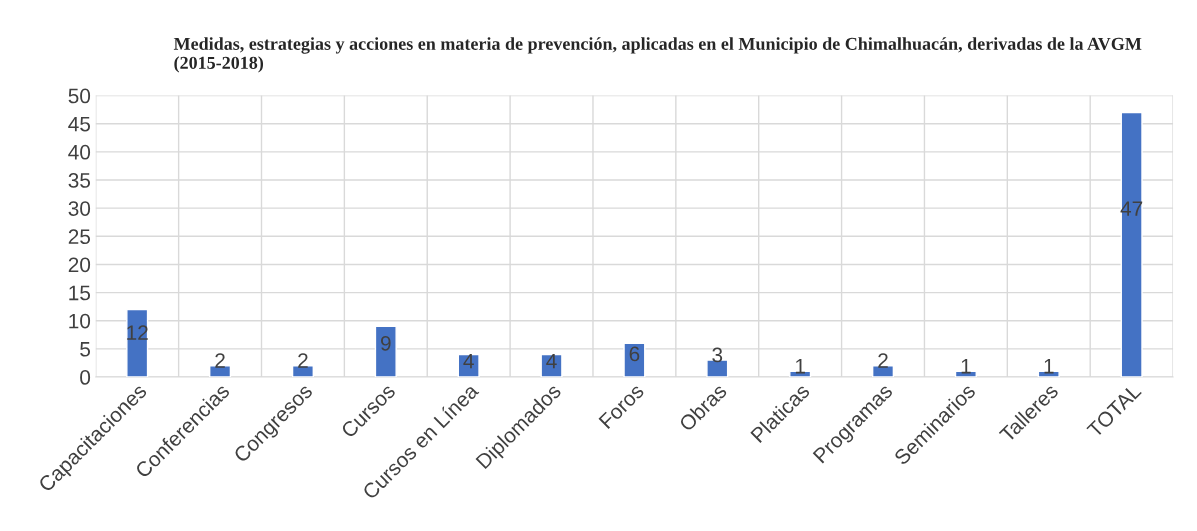 Image resolution: width=1197 pixels, height=531 pixels. Describe the element at coordinates (79, 180) in the screenshot. I see `y-tick-label: 35` at that location.